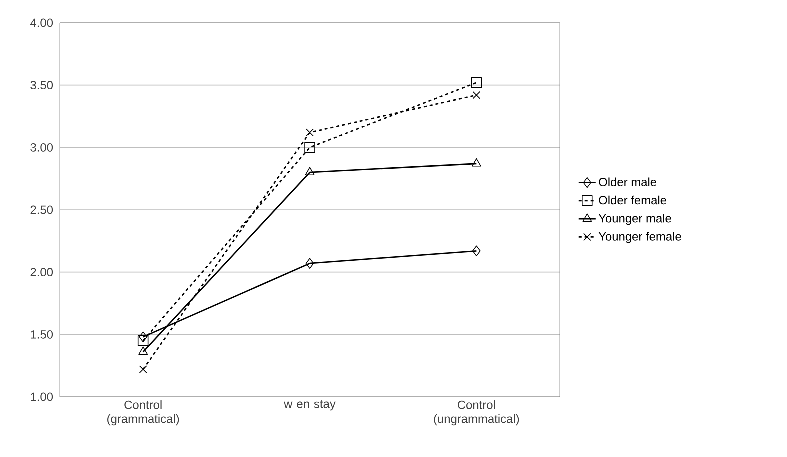 This screenshot has width=787, height=457. I want to click on y-tick-label: 1.50, so click(42, 334).